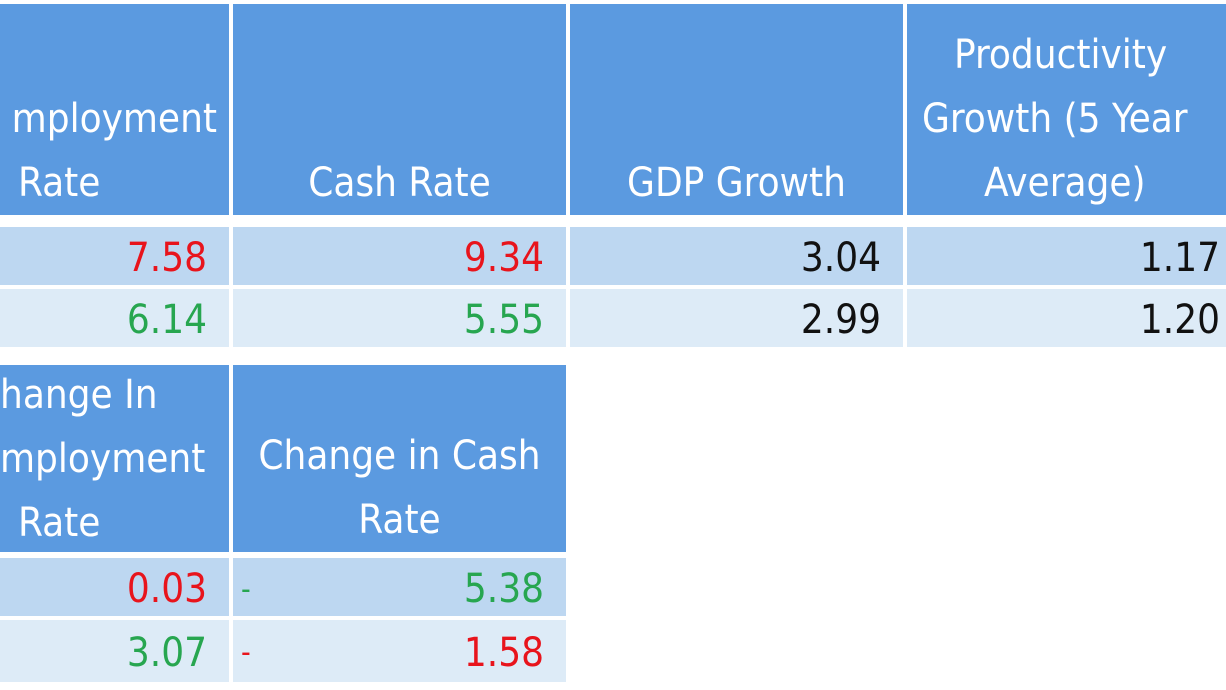  I want to click on header-employment-rate: mployment Rate, so click(114, 109).